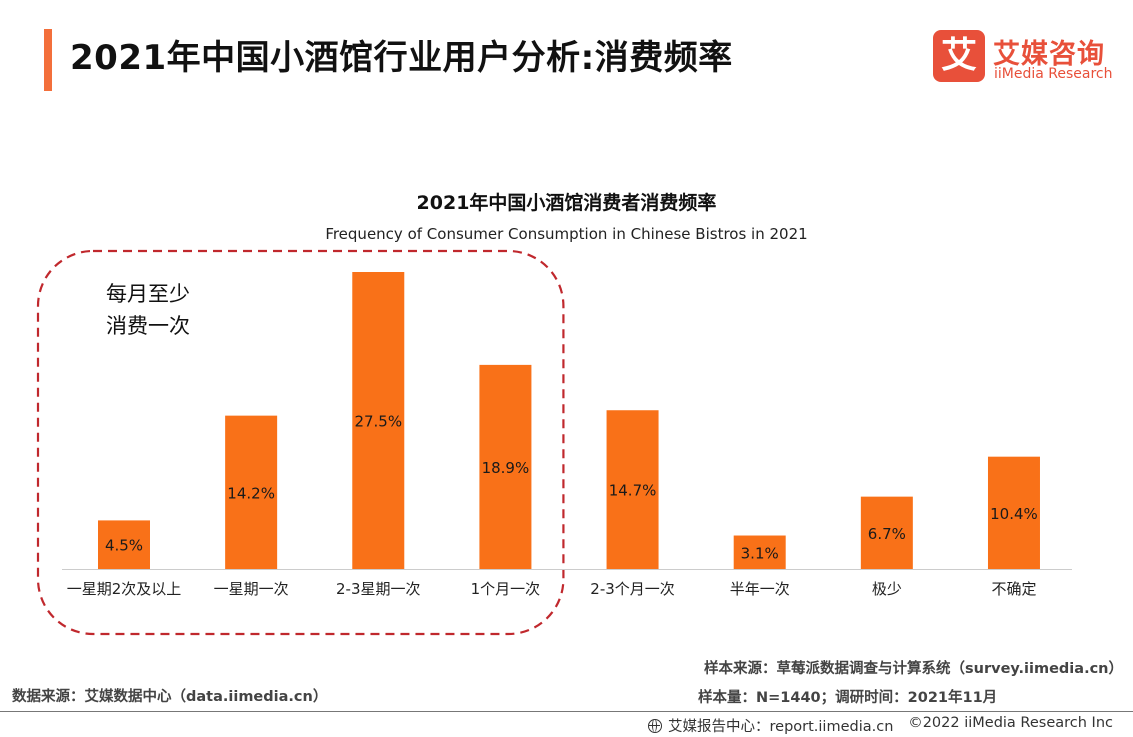  I want to click on globe-icon, so click(655, 726).